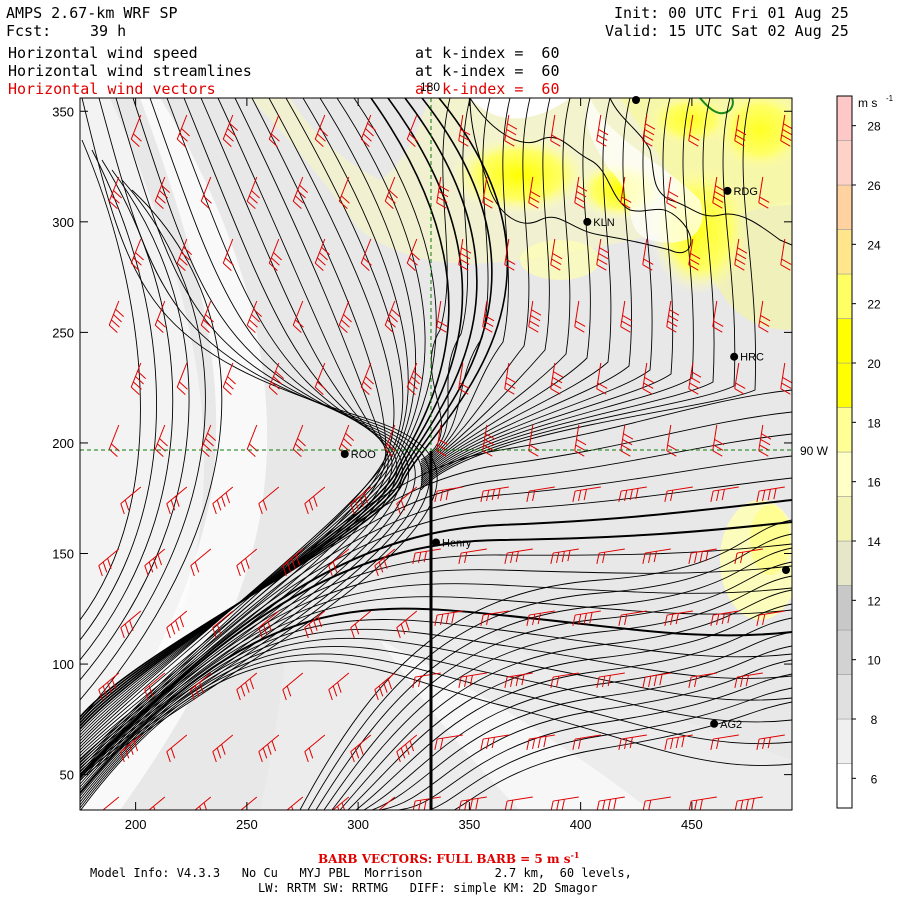 This screenshot has width=900, height=900. Describe the element at coordinates (67, 775) in the screenshot. I see `y-tick-label-0: 50` at that location.